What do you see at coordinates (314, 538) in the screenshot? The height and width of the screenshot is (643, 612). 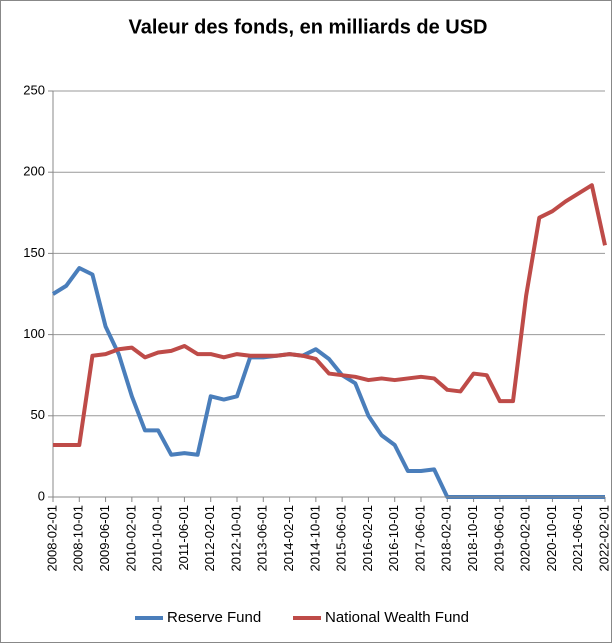 I see `x-tick-label: 2014-10-01` at bounding box center [314, 538].